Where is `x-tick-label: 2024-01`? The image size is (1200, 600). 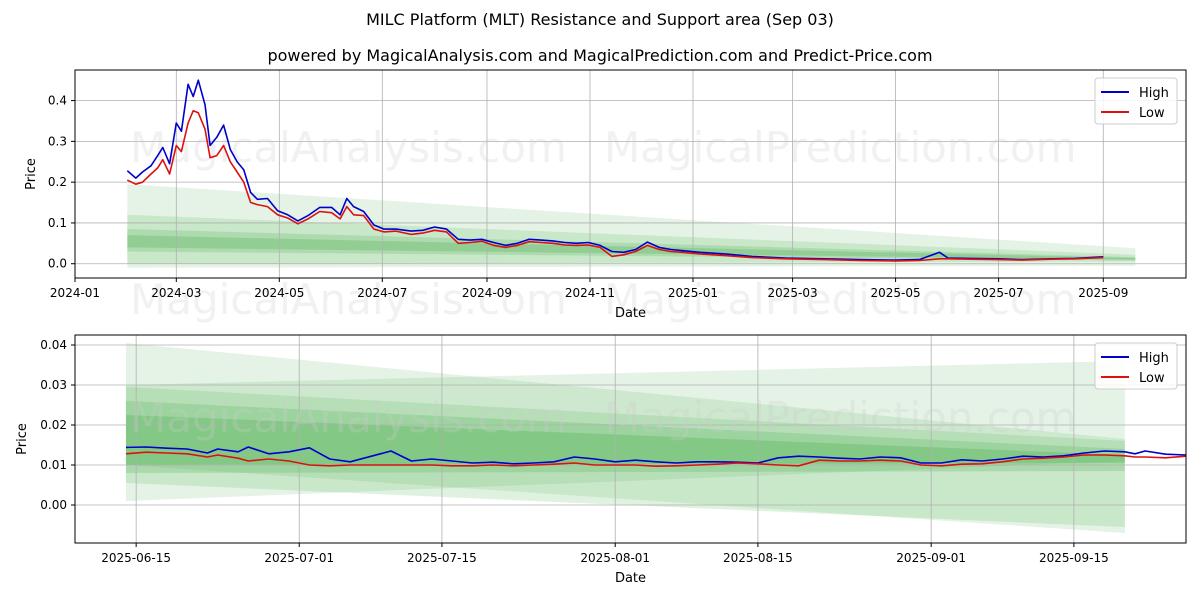
x-tick-label: 2024-01 is located at coordinates (75, 293).